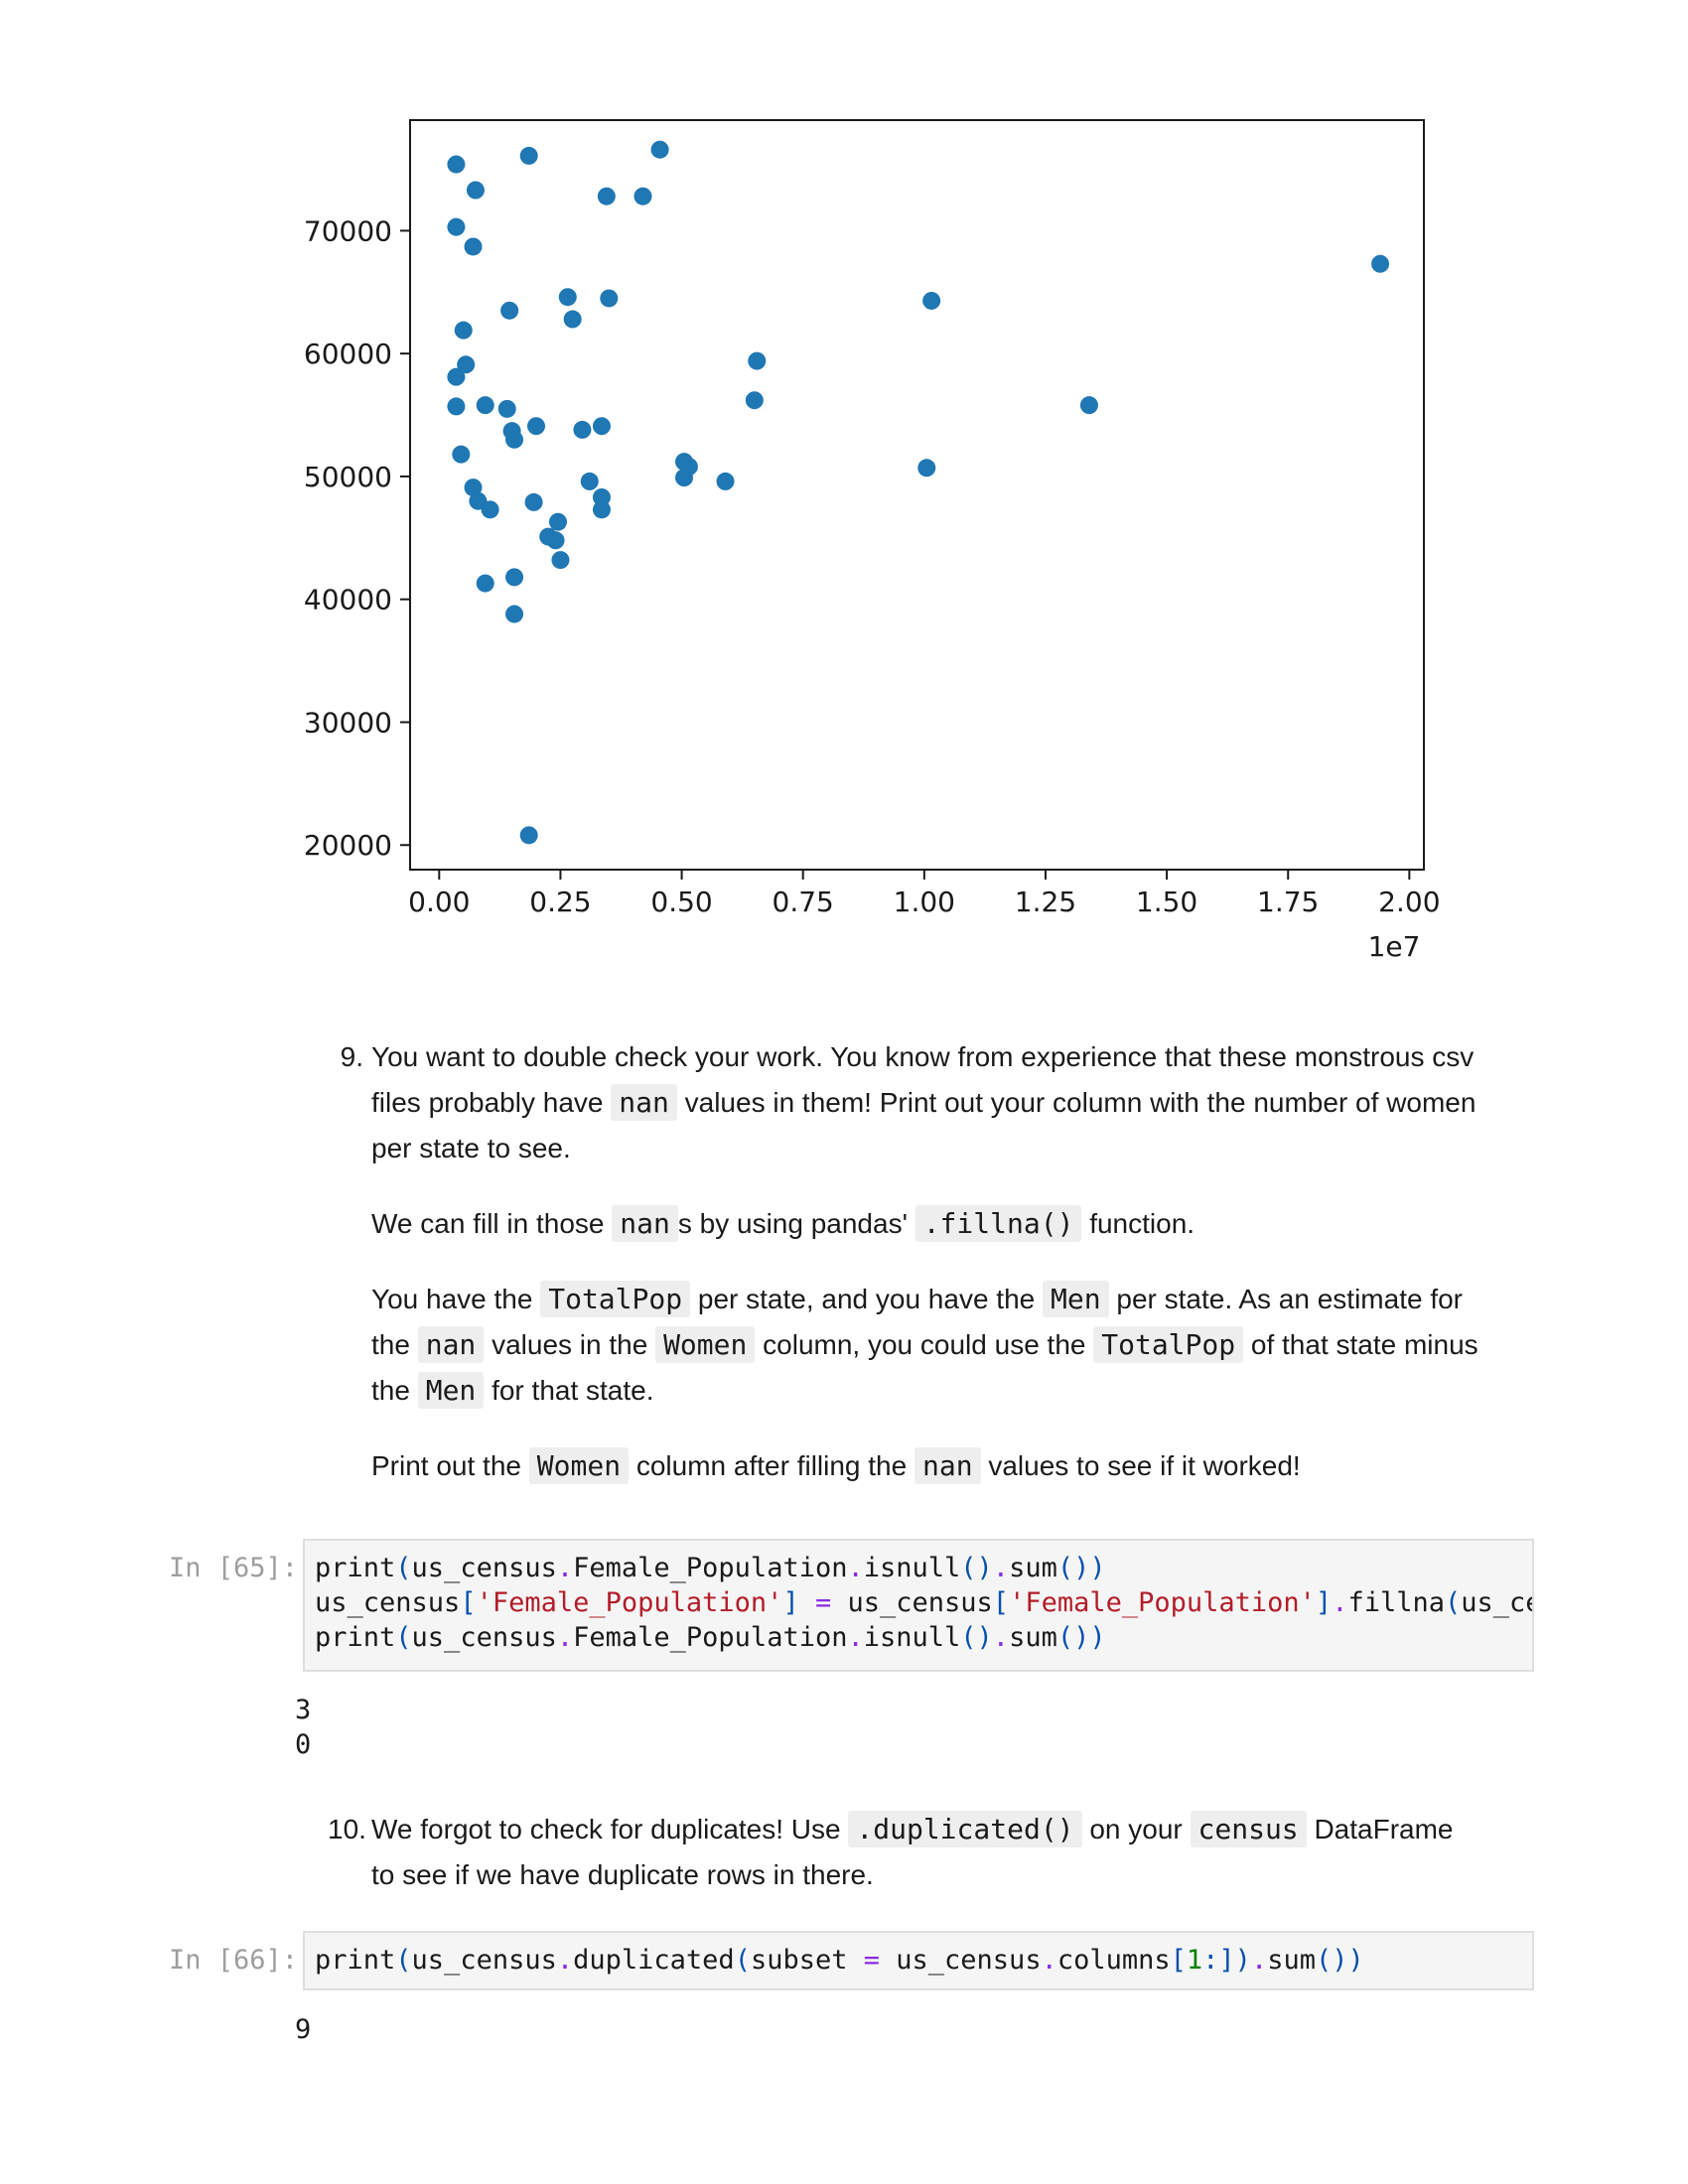  I want to click on y-tick-label: 60000, so click(348, 354).